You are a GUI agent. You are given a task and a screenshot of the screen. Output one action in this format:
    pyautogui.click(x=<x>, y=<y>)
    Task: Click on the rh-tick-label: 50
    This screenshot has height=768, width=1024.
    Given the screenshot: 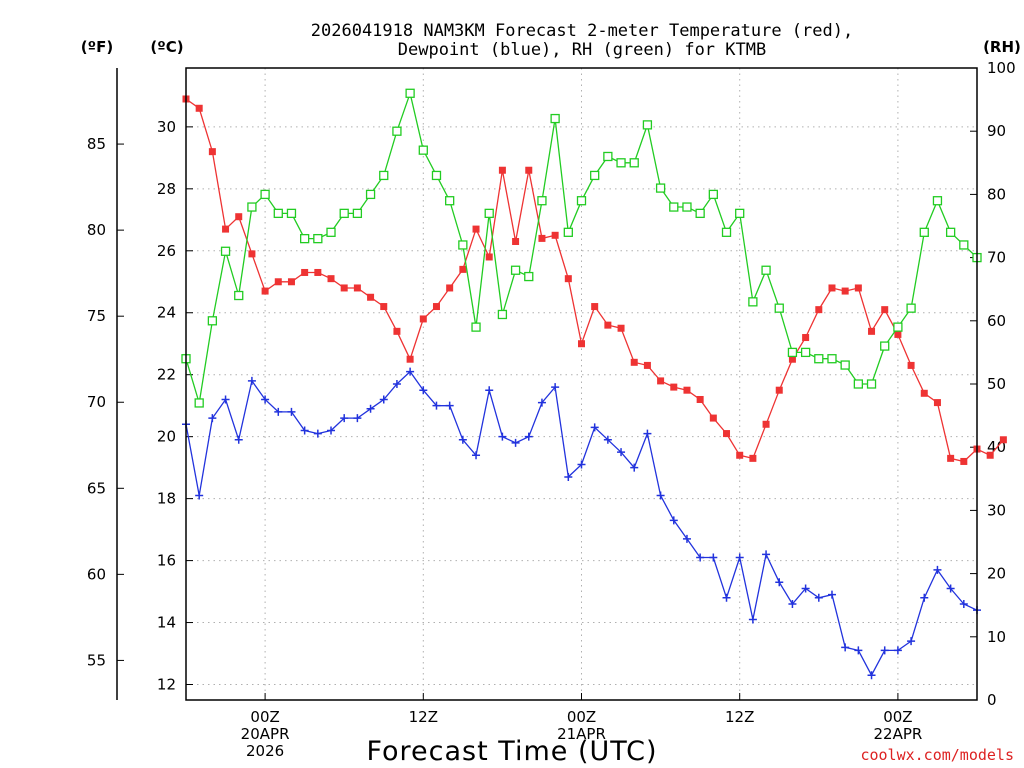 What is the action you would take?
    pyautogui.click(x=996, y=384)
    